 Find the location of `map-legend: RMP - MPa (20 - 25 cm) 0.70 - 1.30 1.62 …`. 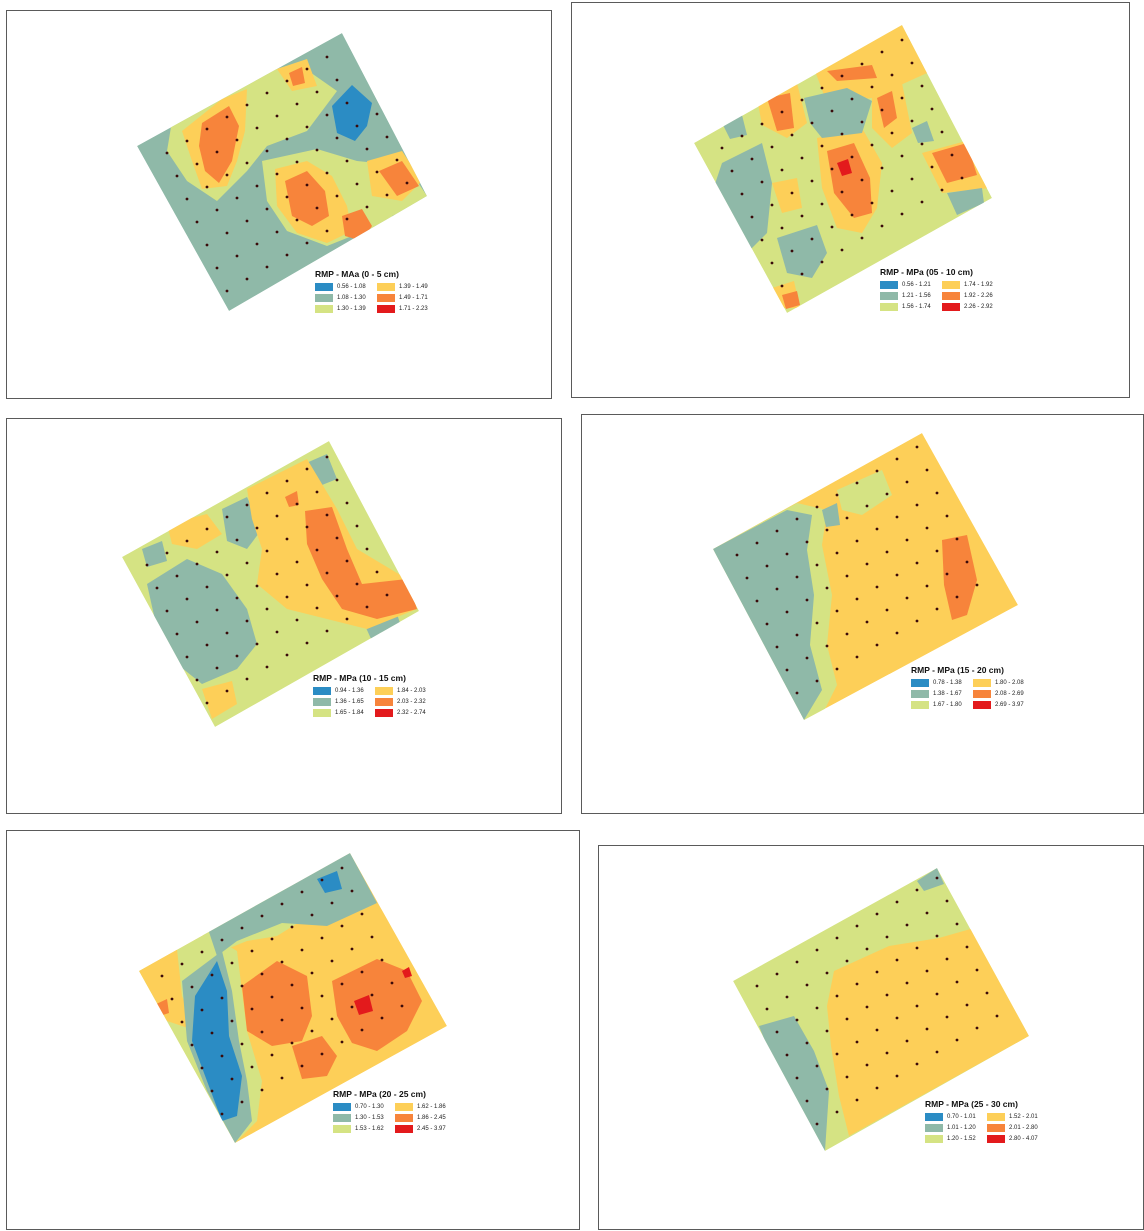

map-legend: RMP - MPa (20 - 25 cm) 0.70 - 1.30 1.62 … is located at coordinates (413, 1111).